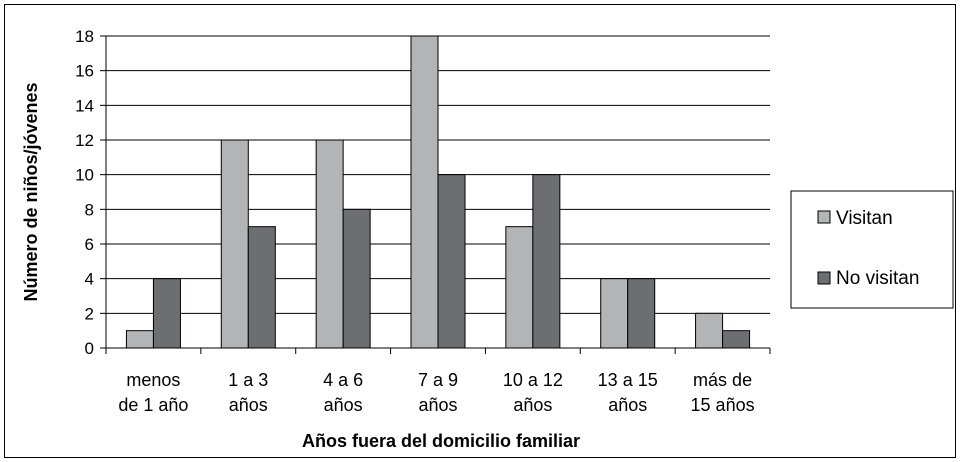 The height and width of the screenshot is (462, 961). What do you see at coordinates (31, 191) in the screenshot?
I see `y-axis-title: Número de niños/jóvenes` at bounding box center [31, 191].